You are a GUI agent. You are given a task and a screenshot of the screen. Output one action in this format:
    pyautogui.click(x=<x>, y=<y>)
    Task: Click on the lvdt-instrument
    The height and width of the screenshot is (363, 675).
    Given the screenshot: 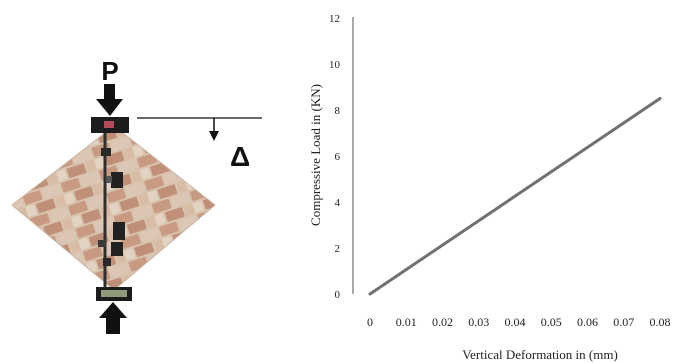 What is the action you would take?
    pyautogui.click(x=111, y=210)
    